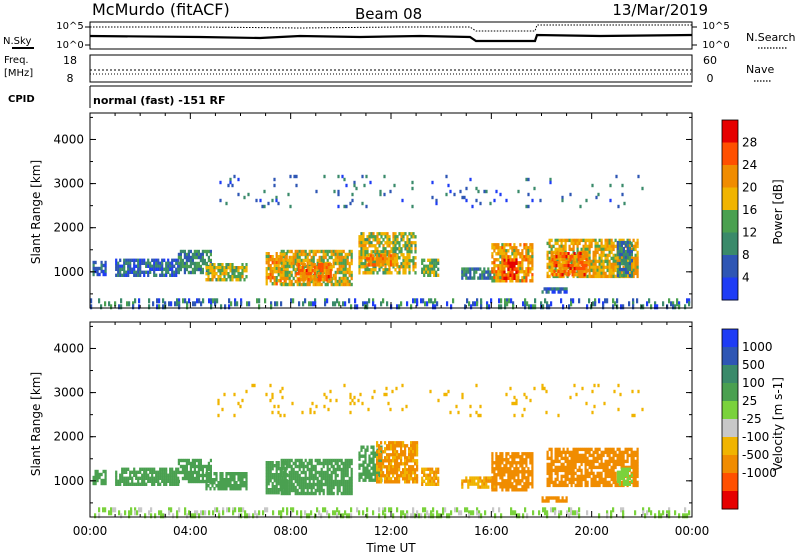 Image resolution: width=800 pixels, height=554 pixels. Describe the element at coordinates (69, 26) in the screenshot. I see `noise-tick-left-high: 10^5` at that location.